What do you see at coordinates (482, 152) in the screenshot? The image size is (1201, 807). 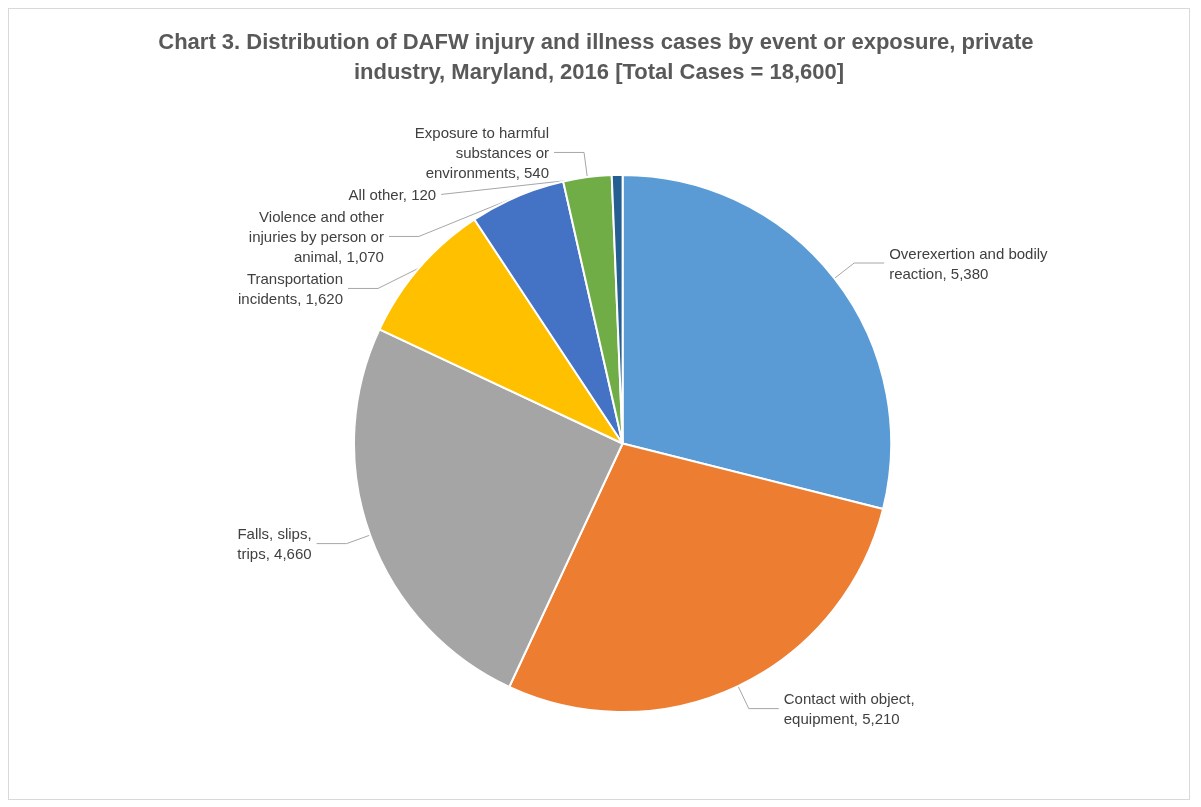 I see `slice-label: Exposure to harmful substances or environments, 540` at bounding box center [482, 152].